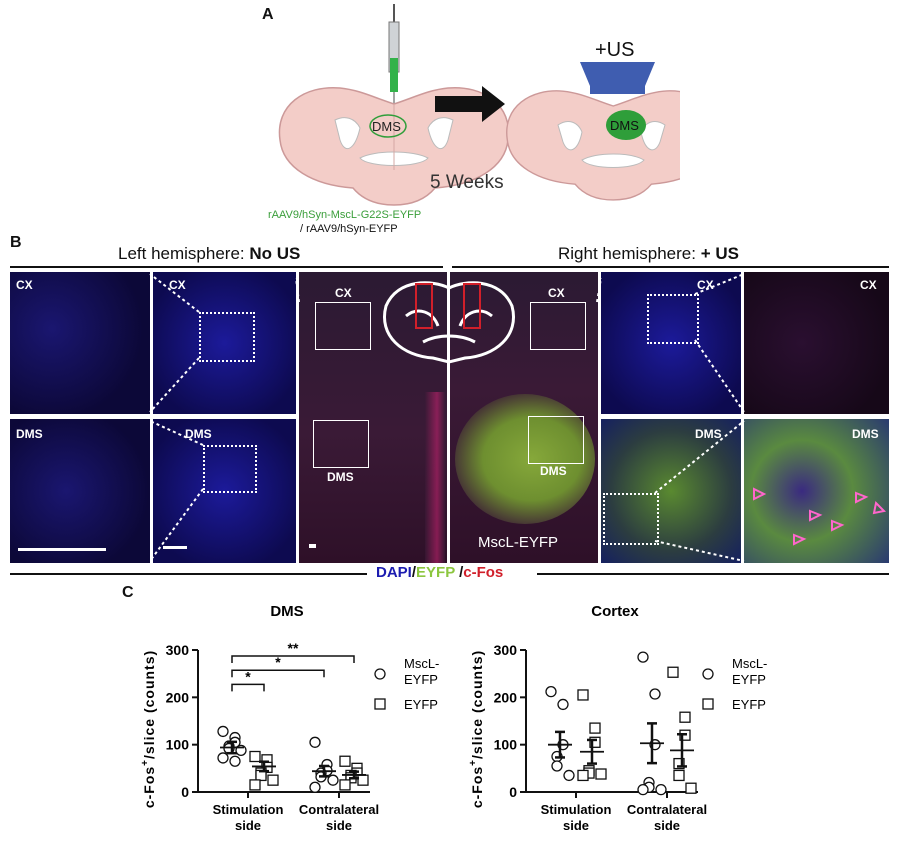 The image size is (899, 844). What do you see at coordinates (467, 182) in the screenshot?
I see `weeks-label: 5 Weeks` at bounding box center [467, 182].